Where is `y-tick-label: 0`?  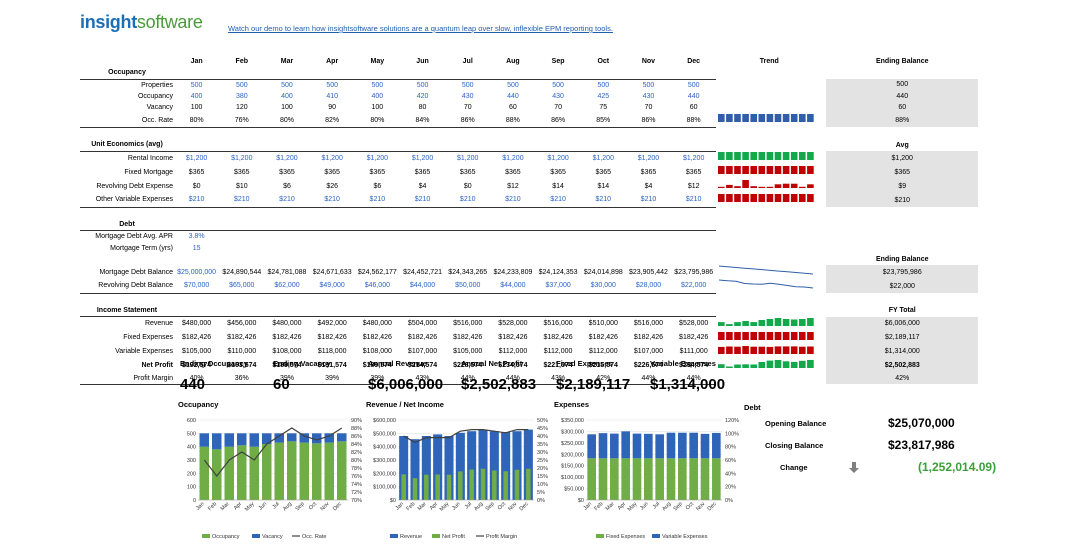
y-tick-label: 0 is located at coordinates (194, 501).